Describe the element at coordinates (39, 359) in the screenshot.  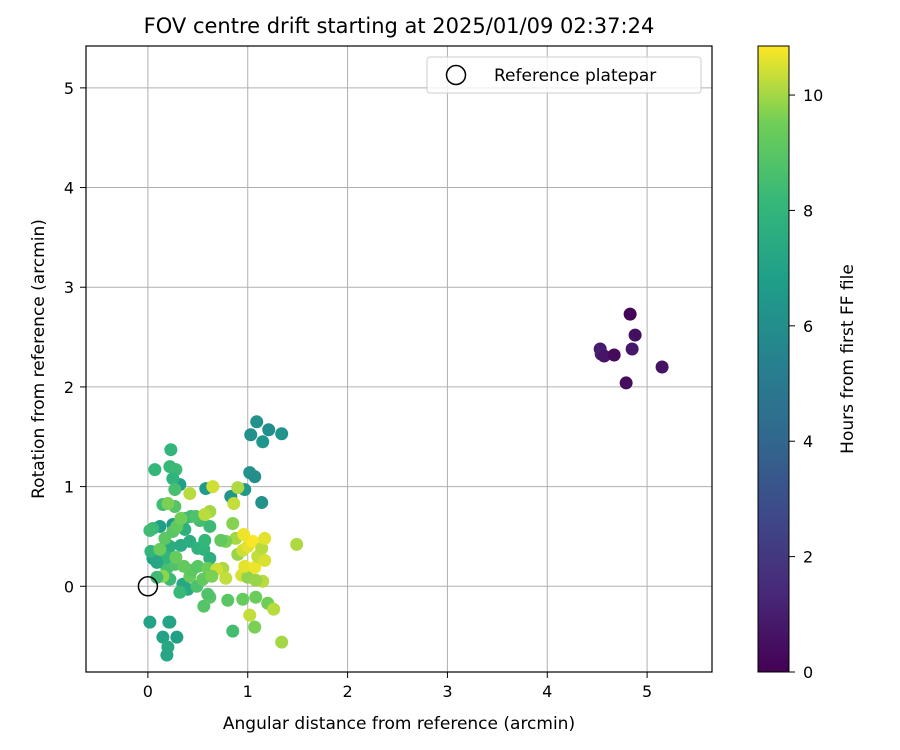
I see `y-axis-label: Rotation from reference (arcmin)` at that location.